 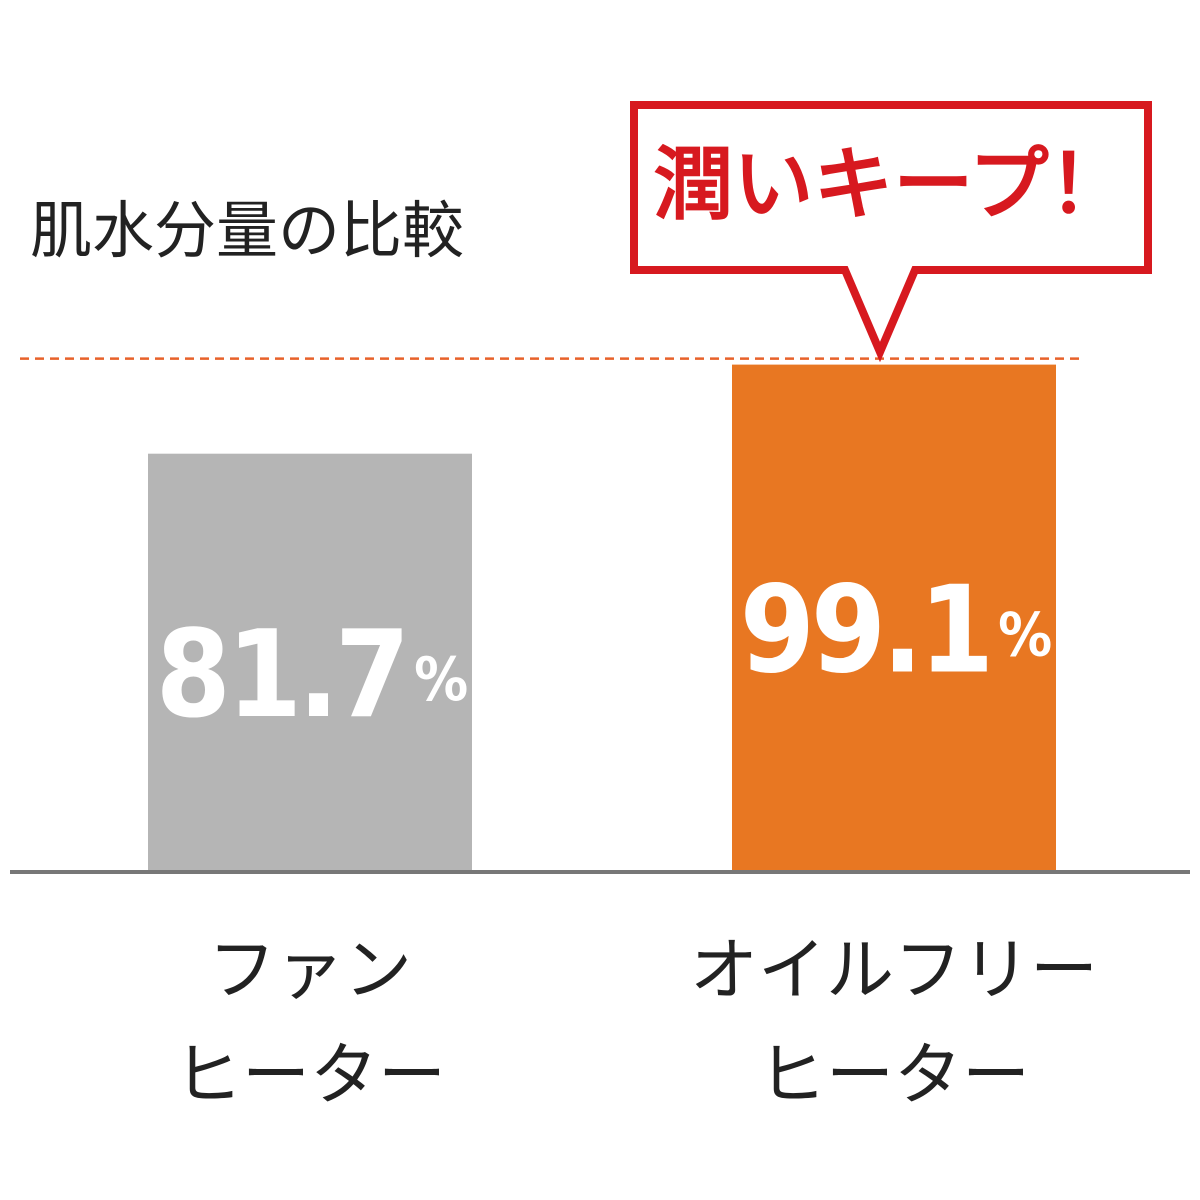 I want to click on annotation: 潤いキープ！, so click(x=890, y=184).